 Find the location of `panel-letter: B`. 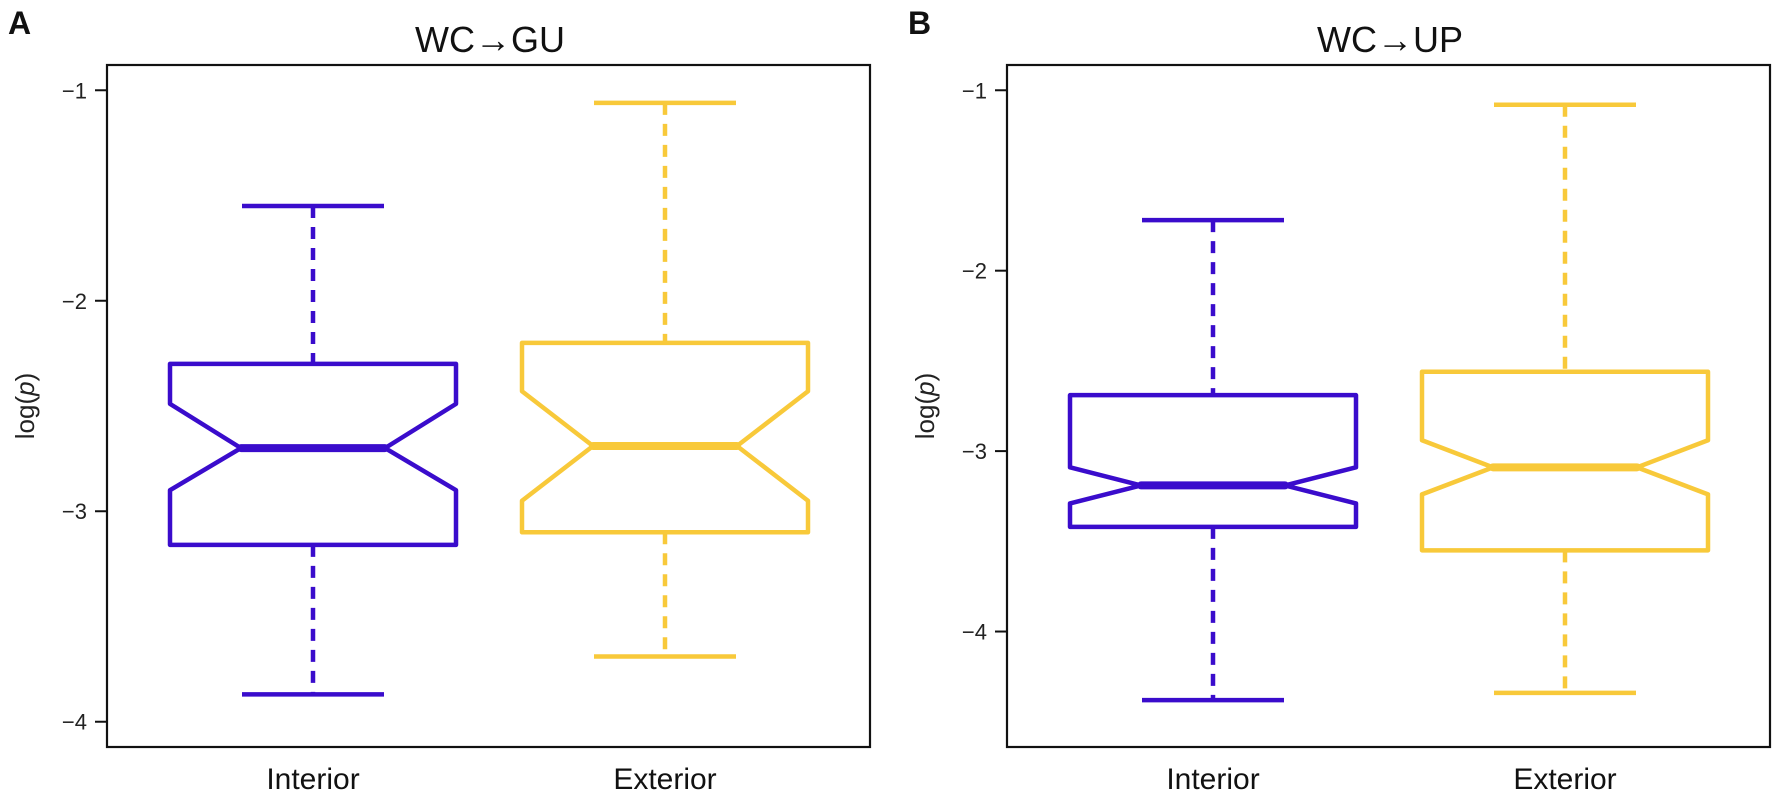

panel-letter: B is located at coordinates (919, 23).